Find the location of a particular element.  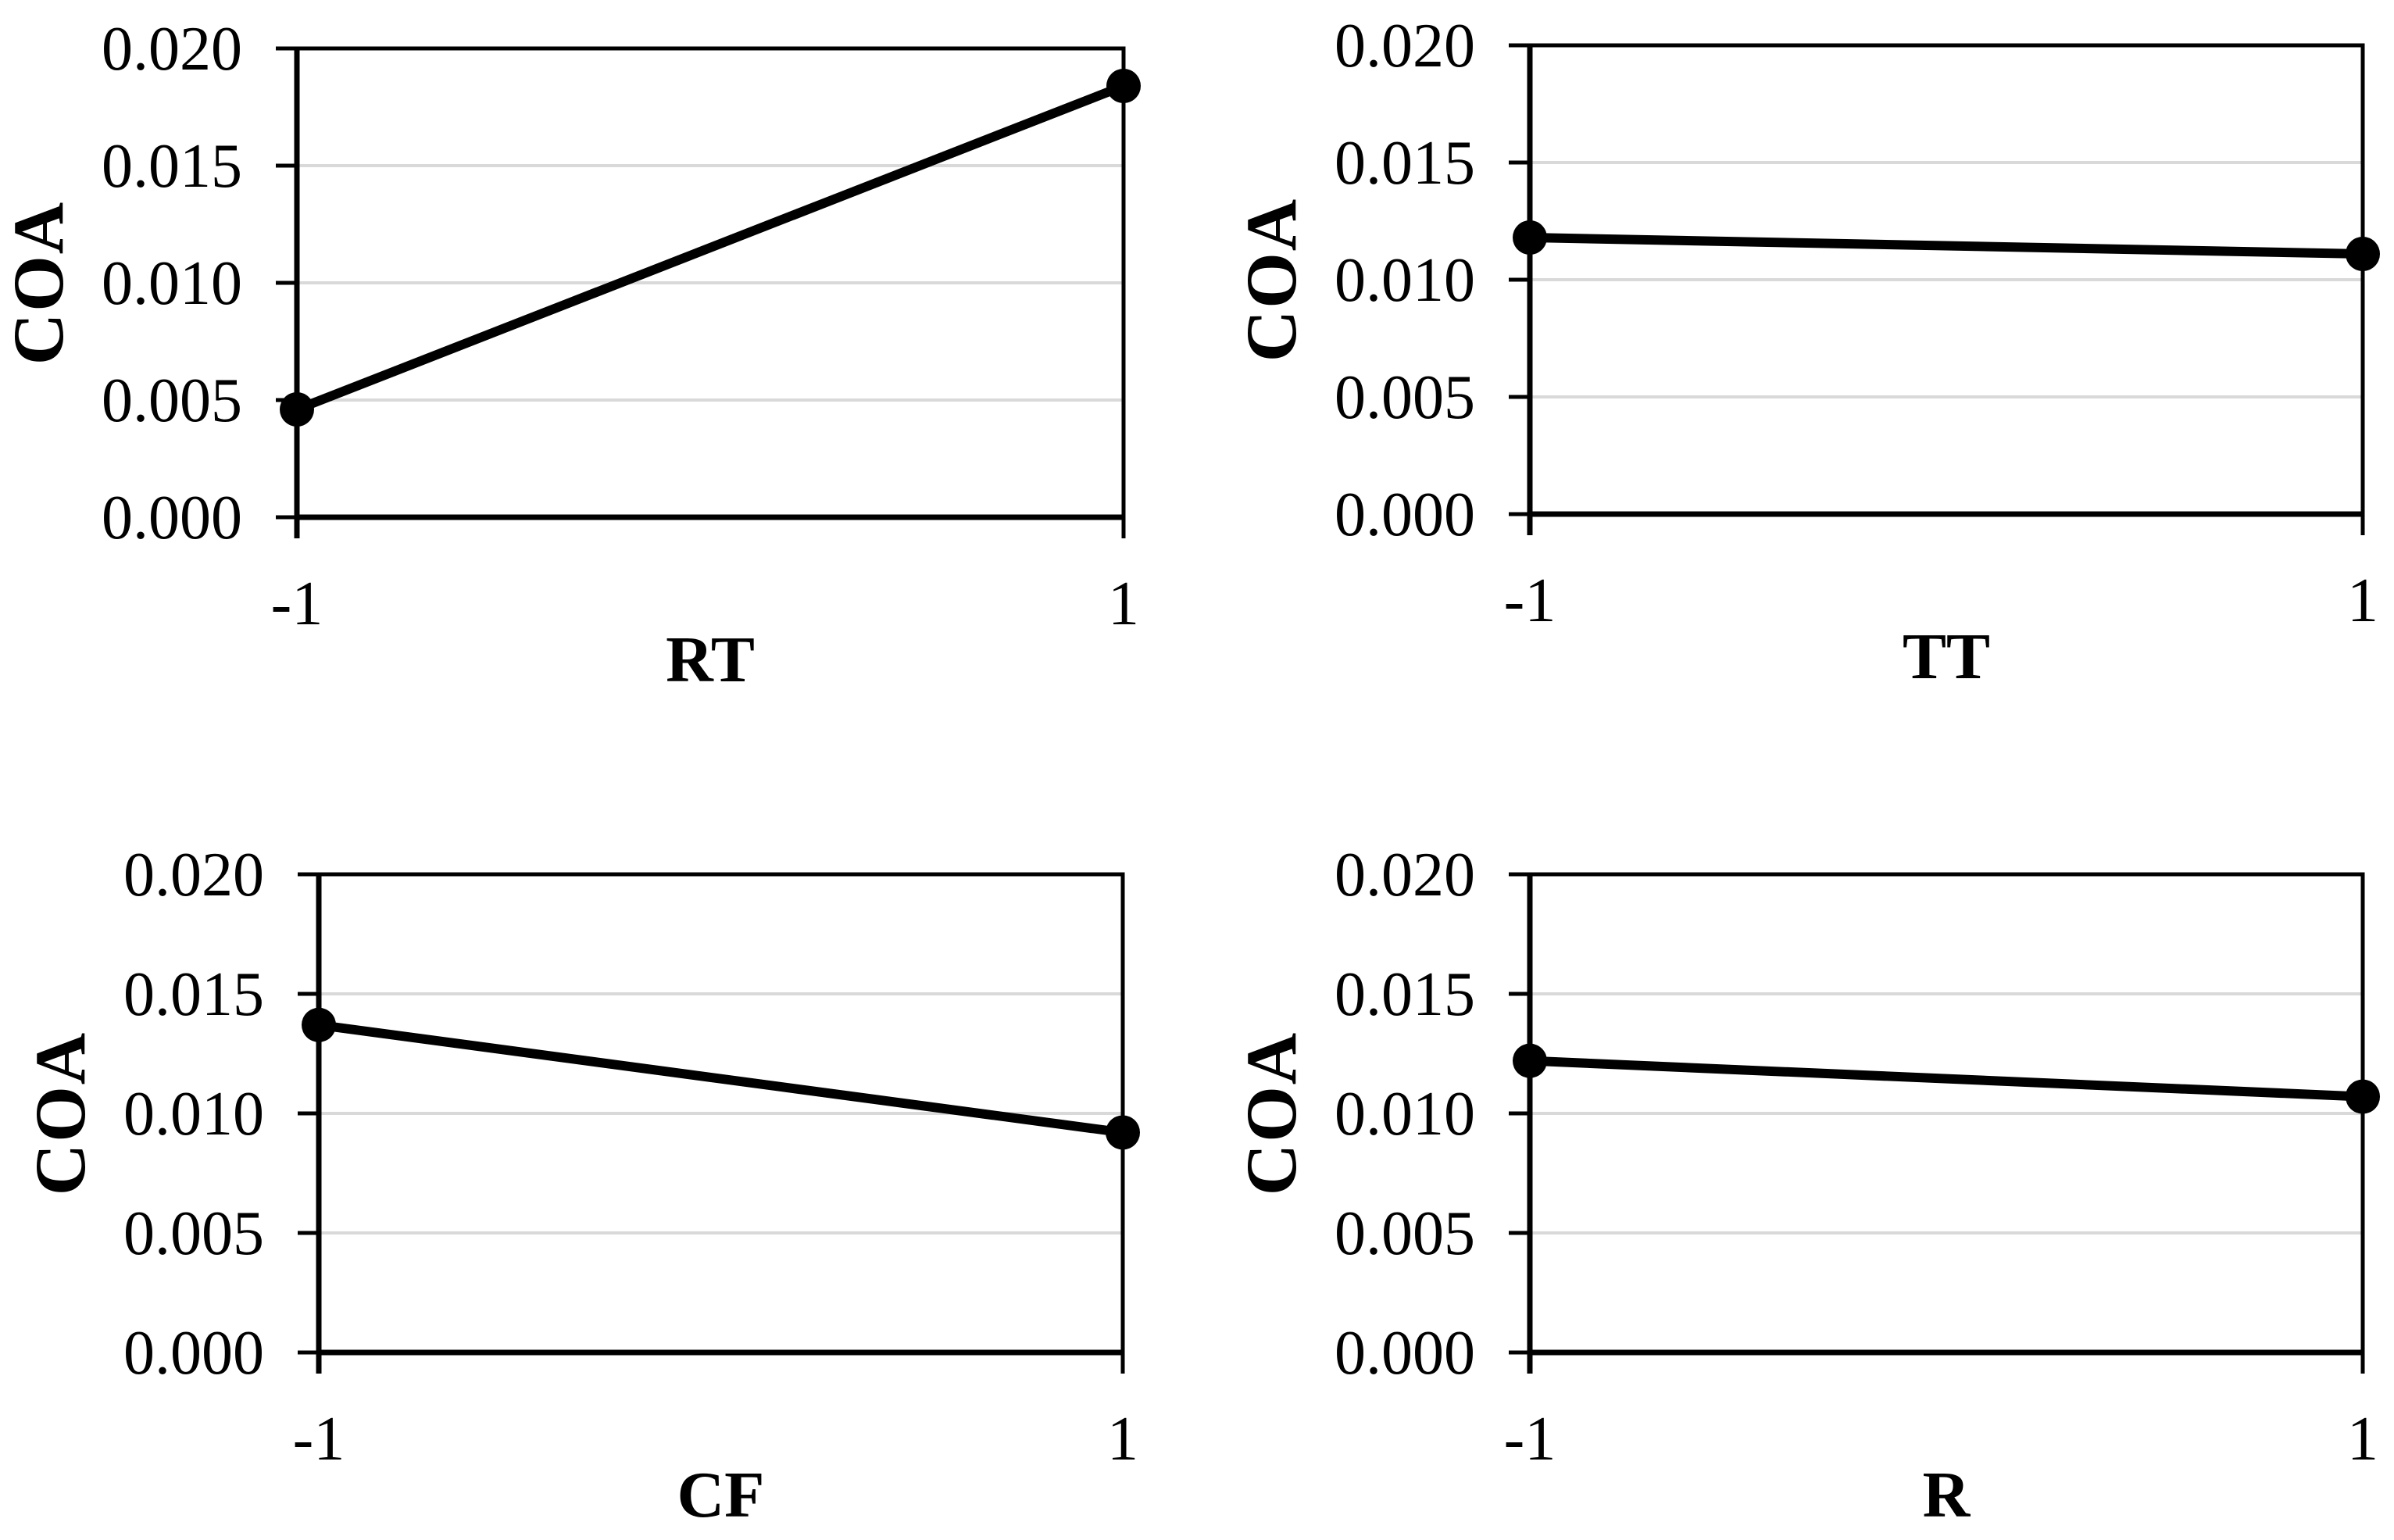

x-axis-title: TT is located at coordinates (1946, 656).